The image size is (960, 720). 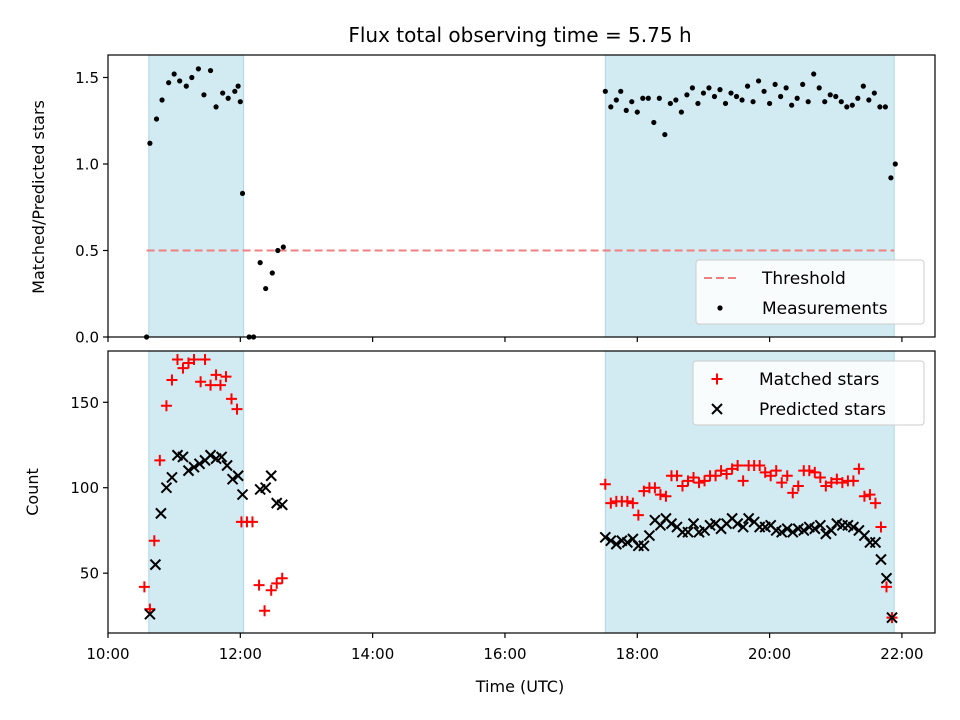 What do you see at coordinates (87, 338) in the screenshot?
I see `top-y-tick-label: 0.0` at bounding box center [87, 338].